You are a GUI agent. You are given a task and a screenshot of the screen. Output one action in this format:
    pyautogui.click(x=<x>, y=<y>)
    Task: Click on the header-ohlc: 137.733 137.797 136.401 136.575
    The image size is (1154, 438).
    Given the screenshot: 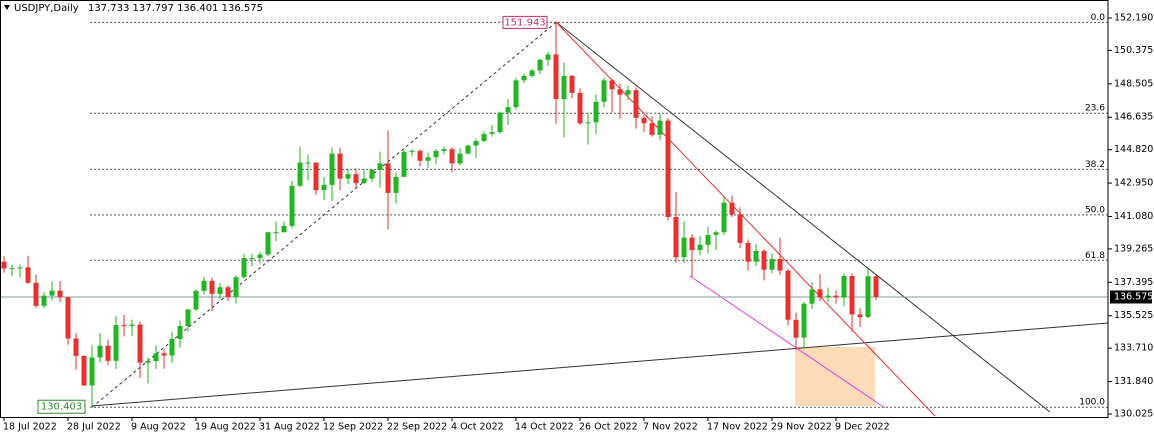 What is the action you would take?
    pyautogui.click(x=175, y=8)
    